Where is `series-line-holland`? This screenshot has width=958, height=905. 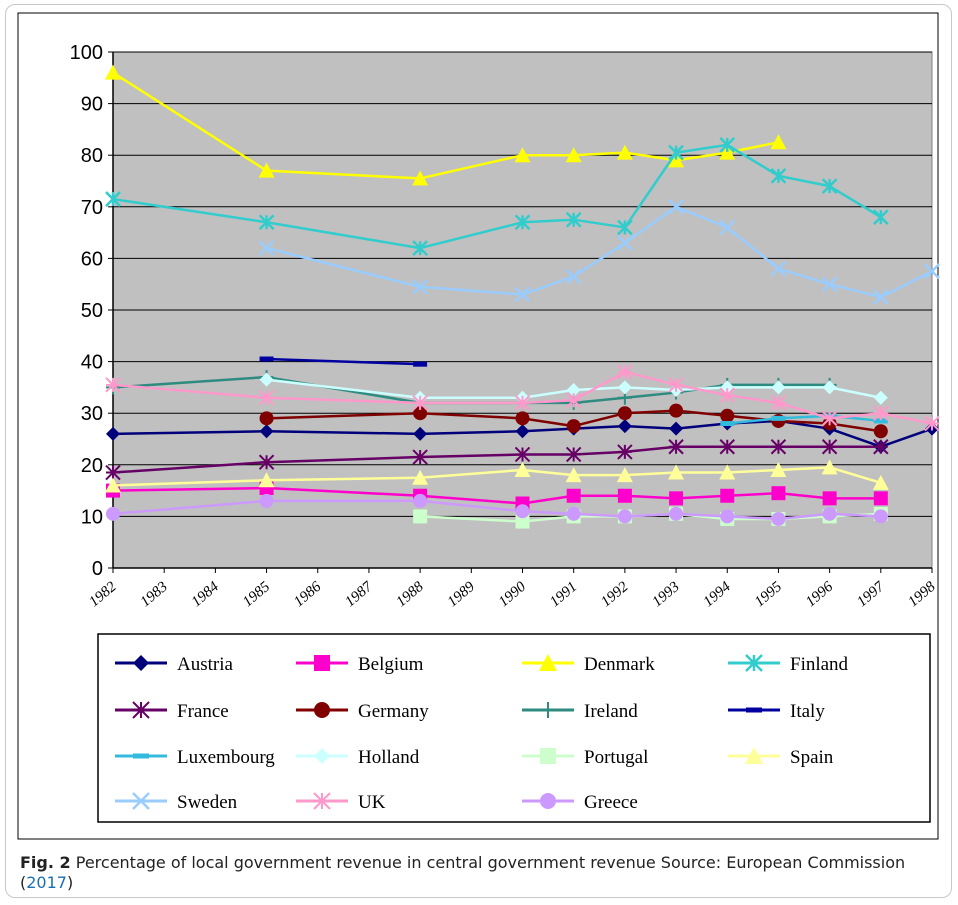
series-line-holland is located at coordinates (574, 388).